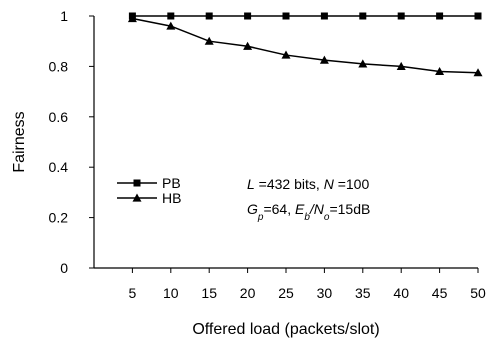  I want to click on annotation-part: E, so click(300, 209).